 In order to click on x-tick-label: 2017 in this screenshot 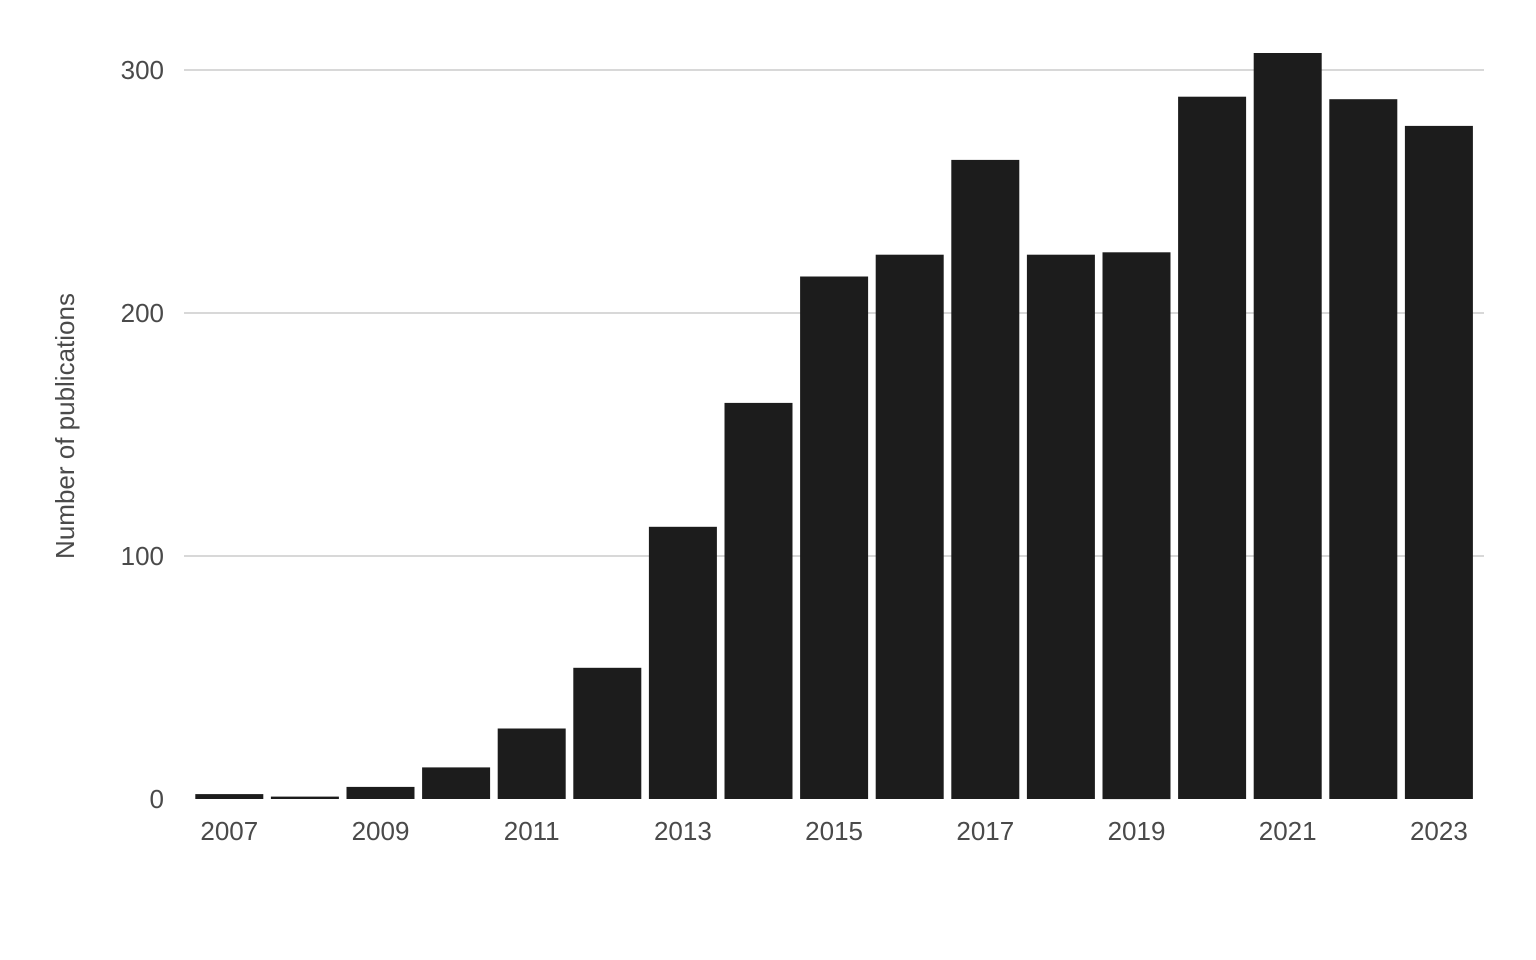, I will do `click(985, 831)`.